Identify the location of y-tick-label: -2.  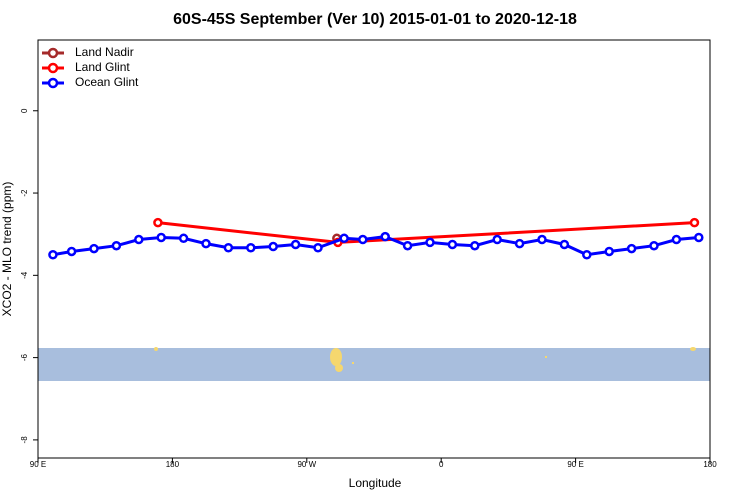
(24, 193).